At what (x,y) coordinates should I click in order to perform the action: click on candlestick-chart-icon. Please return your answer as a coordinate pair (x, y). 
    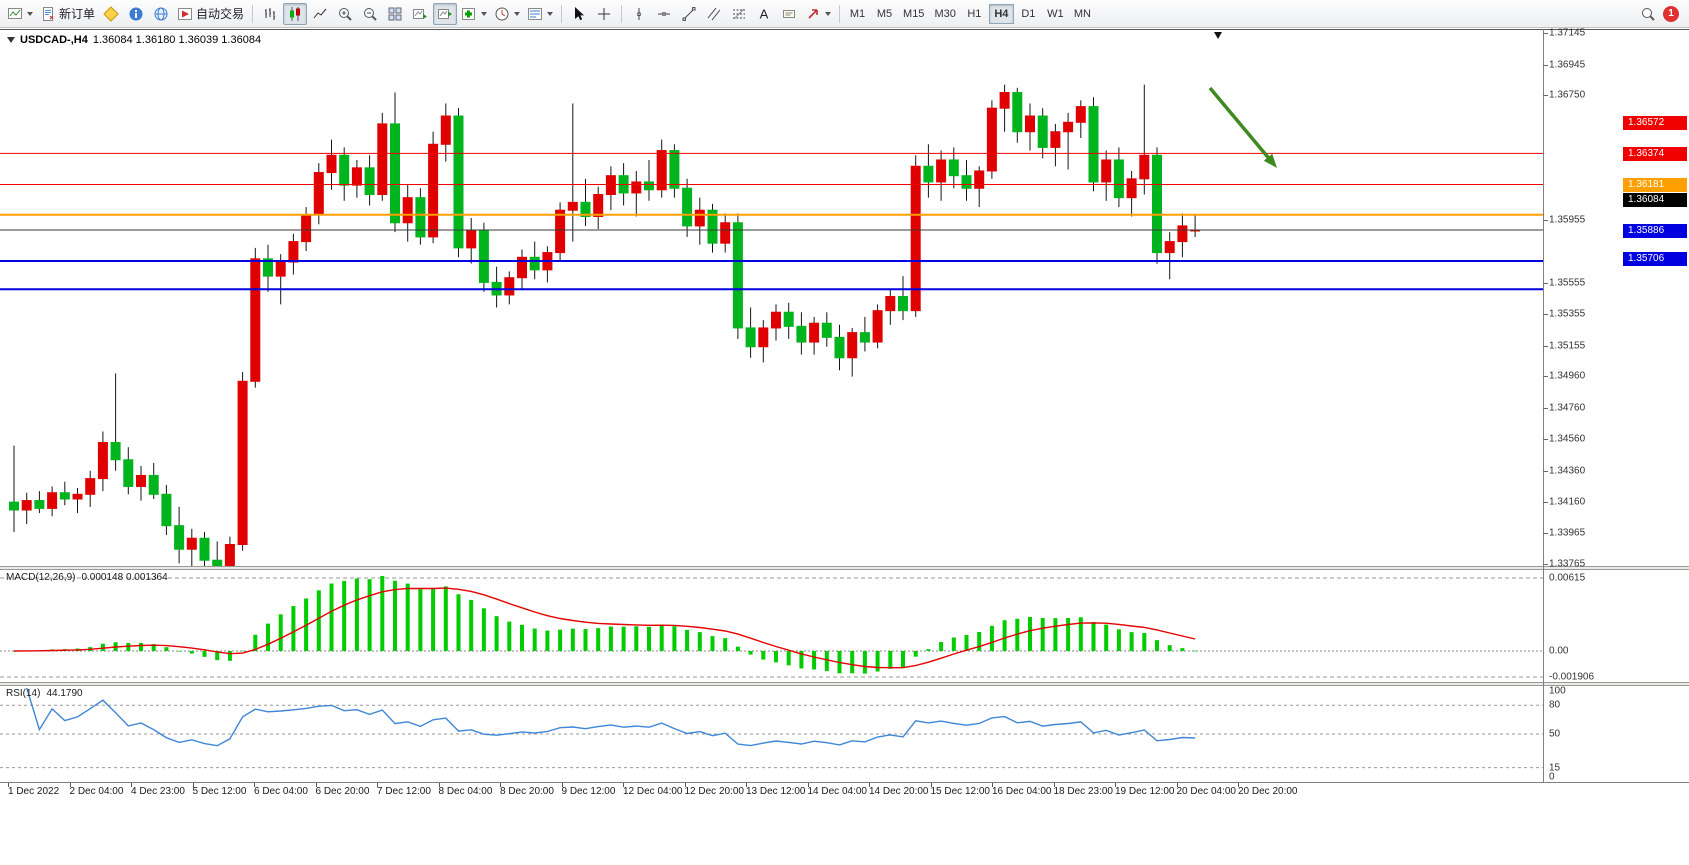
    Looking at the image, I should click on (295, 13).